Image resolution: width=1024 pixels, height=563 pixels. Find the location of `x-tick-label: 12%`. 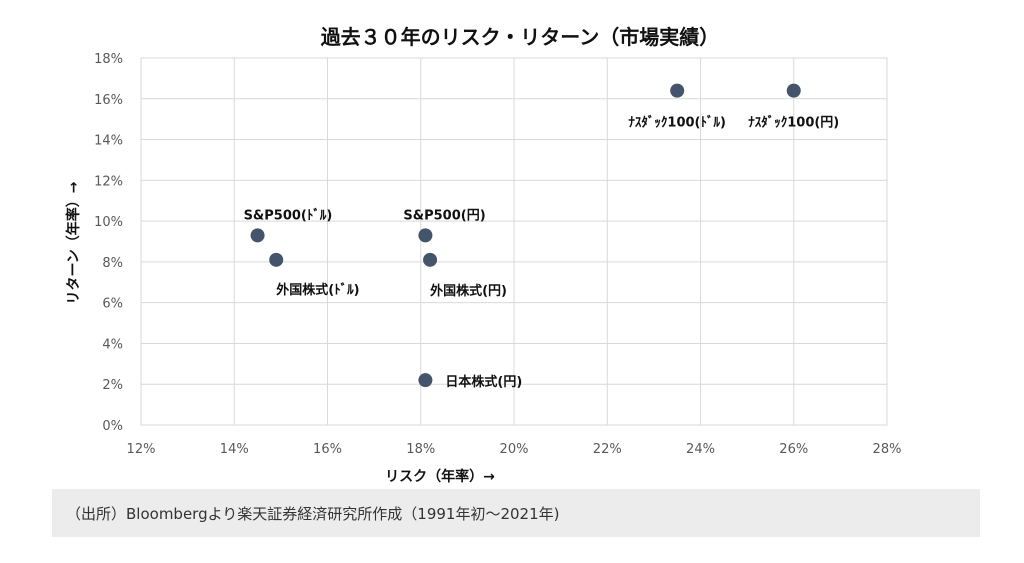

x-tick-label: 12% is located at coordinates (141, 449).